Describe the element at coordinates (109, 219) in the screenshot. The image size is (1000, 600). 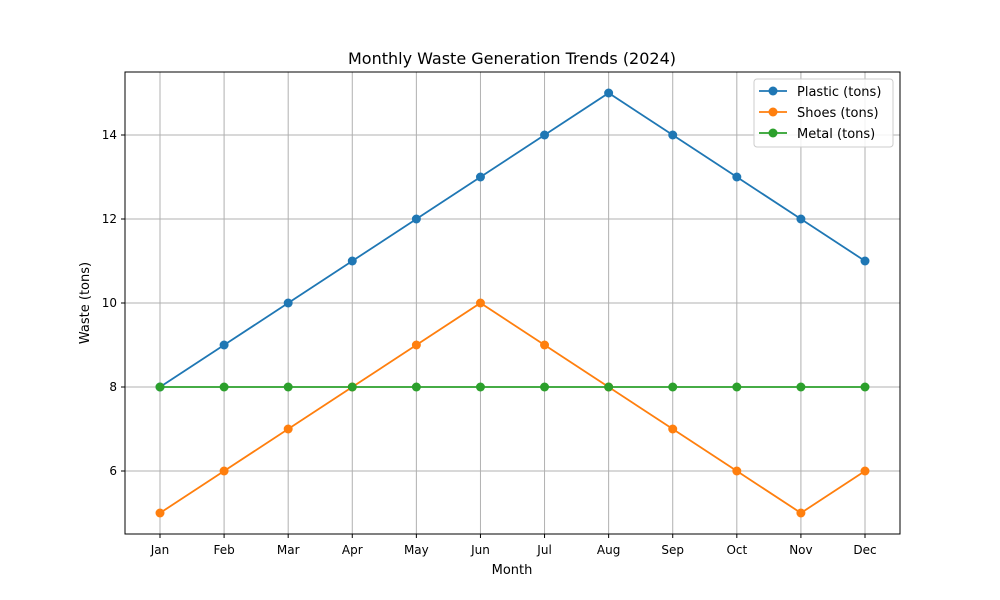
I see `y-tick-label: 12` at that location.